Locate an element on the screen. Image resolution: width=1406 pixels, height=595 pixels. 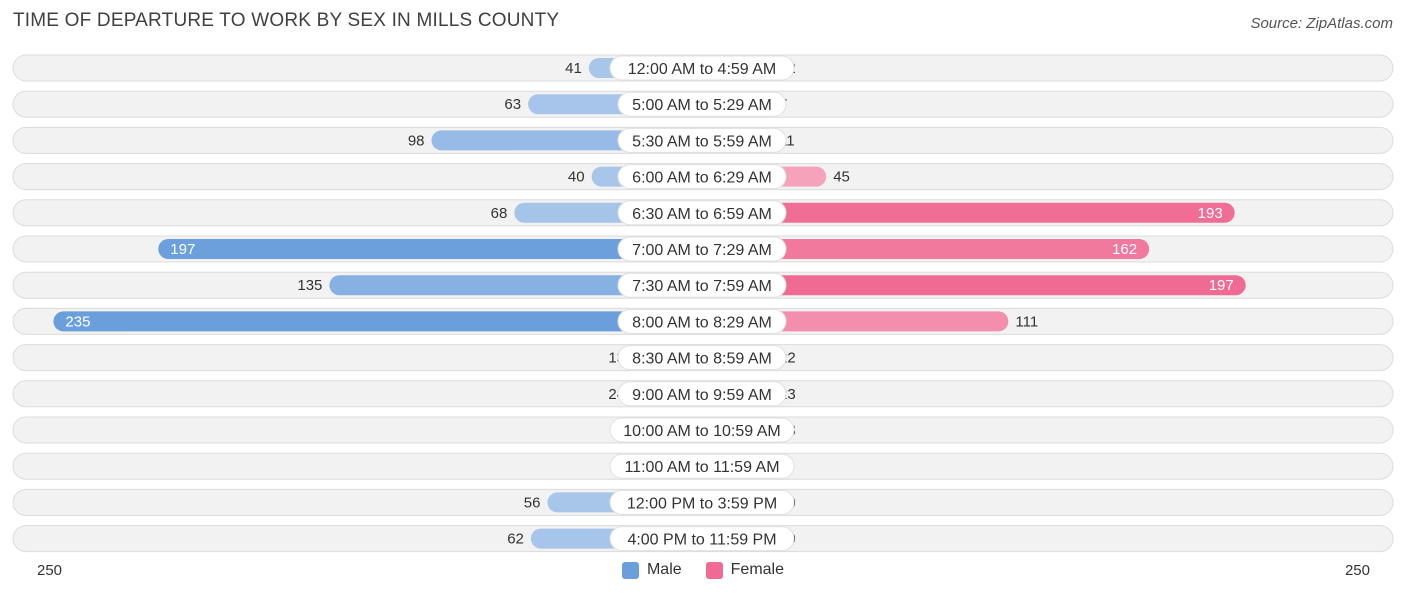
value-label-male: 235 is located at coordinates (77, 321).